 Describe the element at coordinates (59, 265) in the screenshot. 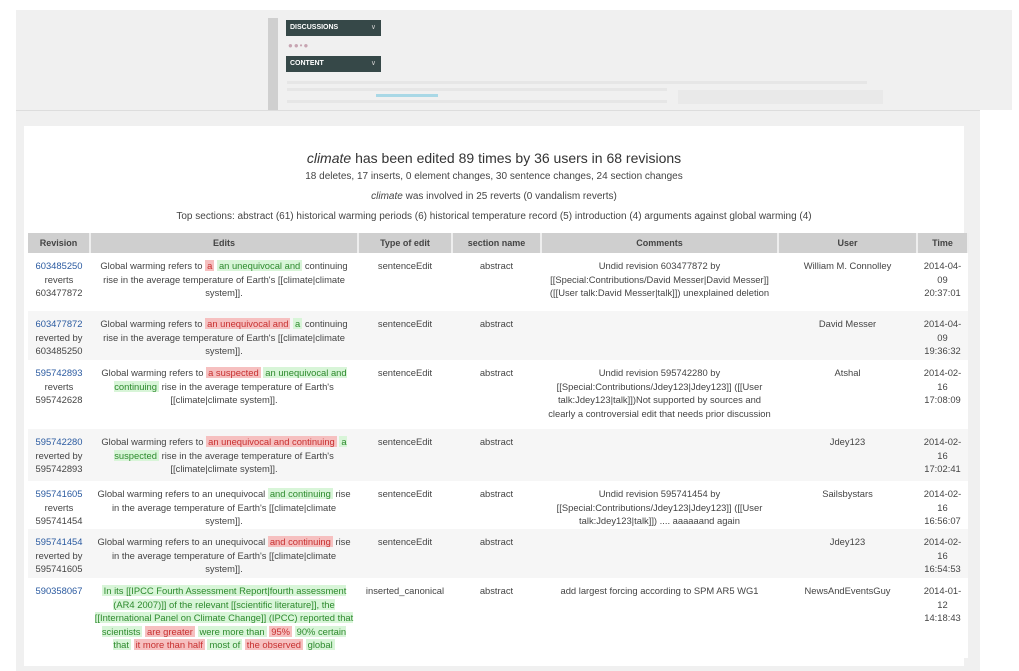

I see `revision-link: 603485250` at that location.